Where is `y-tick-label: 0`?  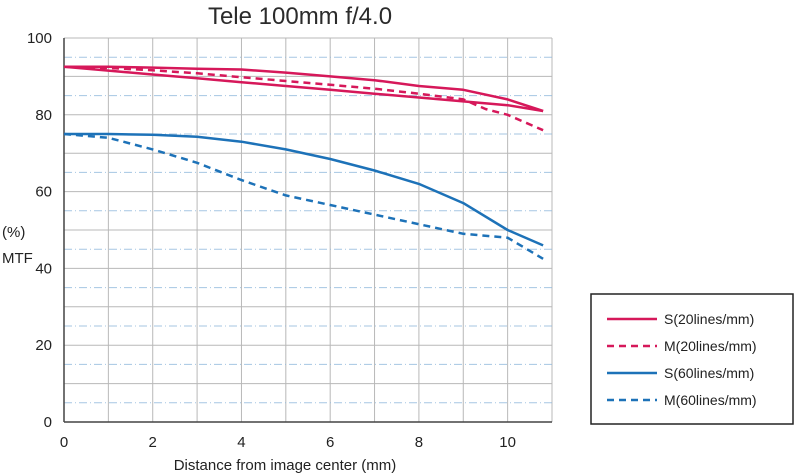
y-tick-label: 0 is located at coordinates (48, 422).